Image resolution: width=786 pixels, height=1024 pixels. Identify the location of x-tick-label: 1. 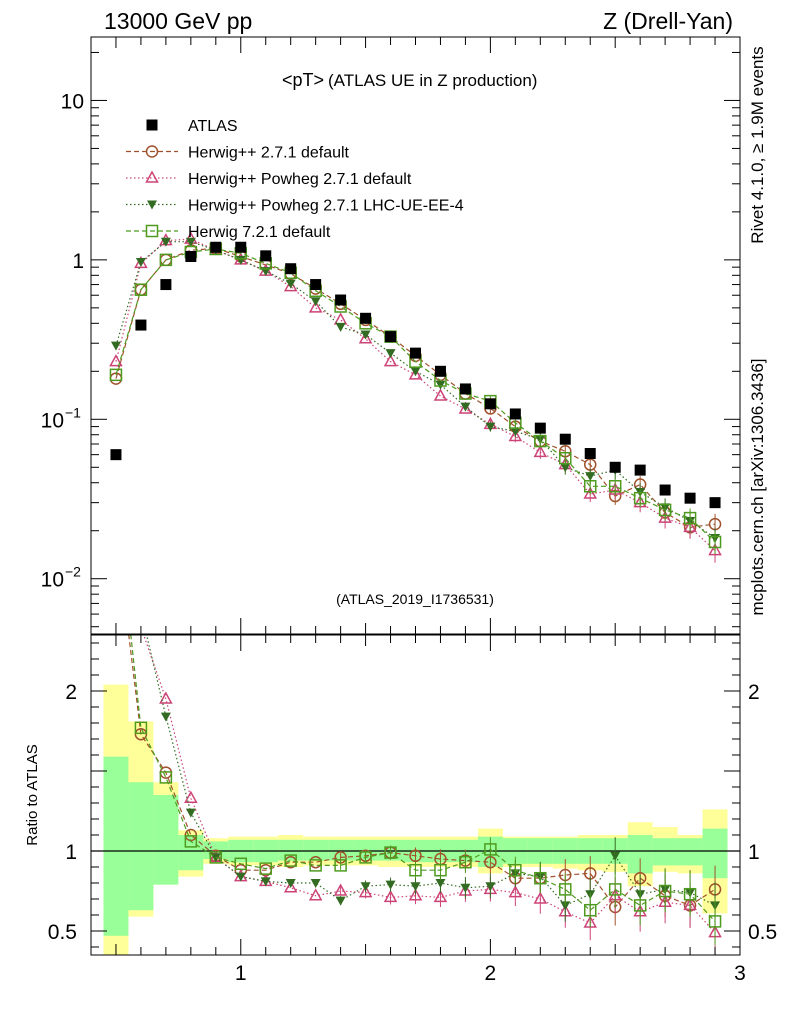
(241, 973).